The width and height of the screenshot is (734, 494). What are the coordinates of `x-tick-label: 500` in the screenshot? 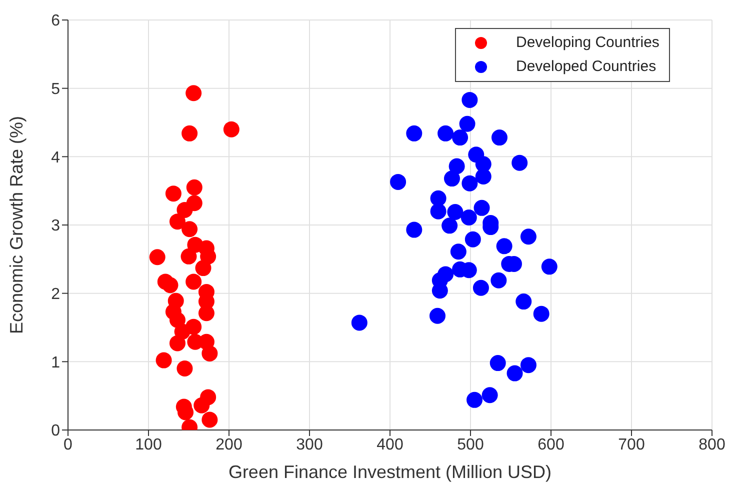 It's located at (470, 445).